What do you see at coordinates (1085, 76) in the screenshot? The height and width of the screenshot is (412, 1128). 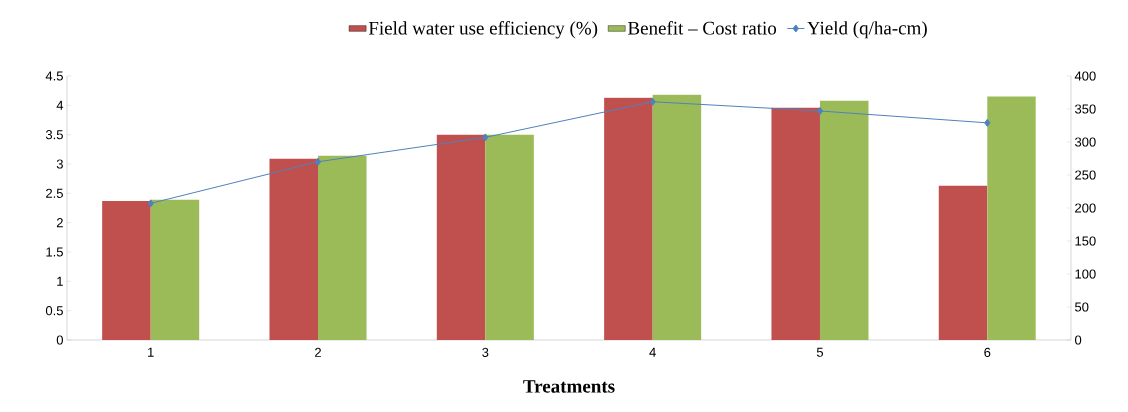 I see `y2-tick-label: 400` at bounding box center [1085, 76].